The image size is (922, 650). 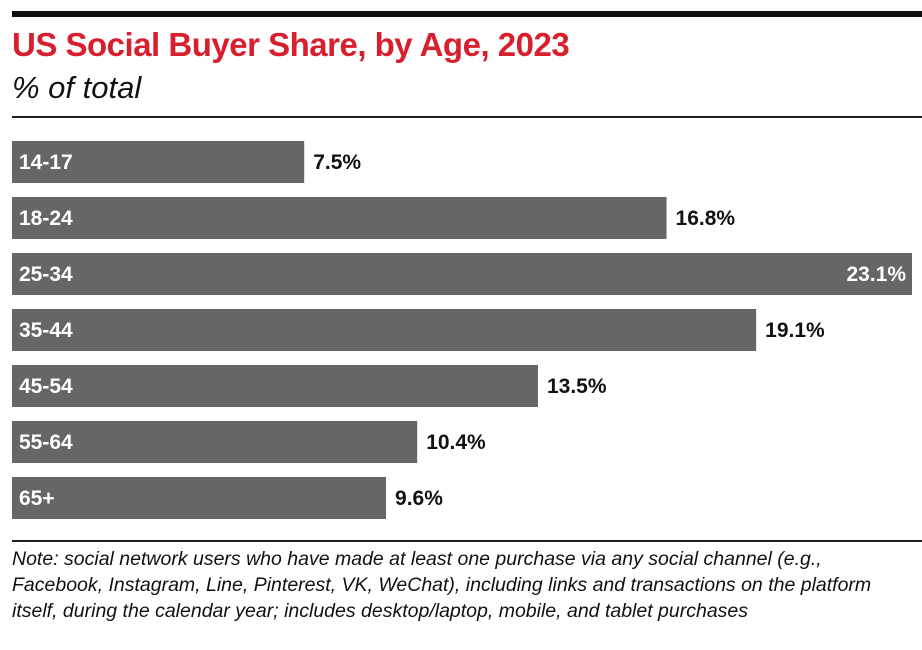 I want to click on value-label: 7.5%, so click(x=337, y=162).